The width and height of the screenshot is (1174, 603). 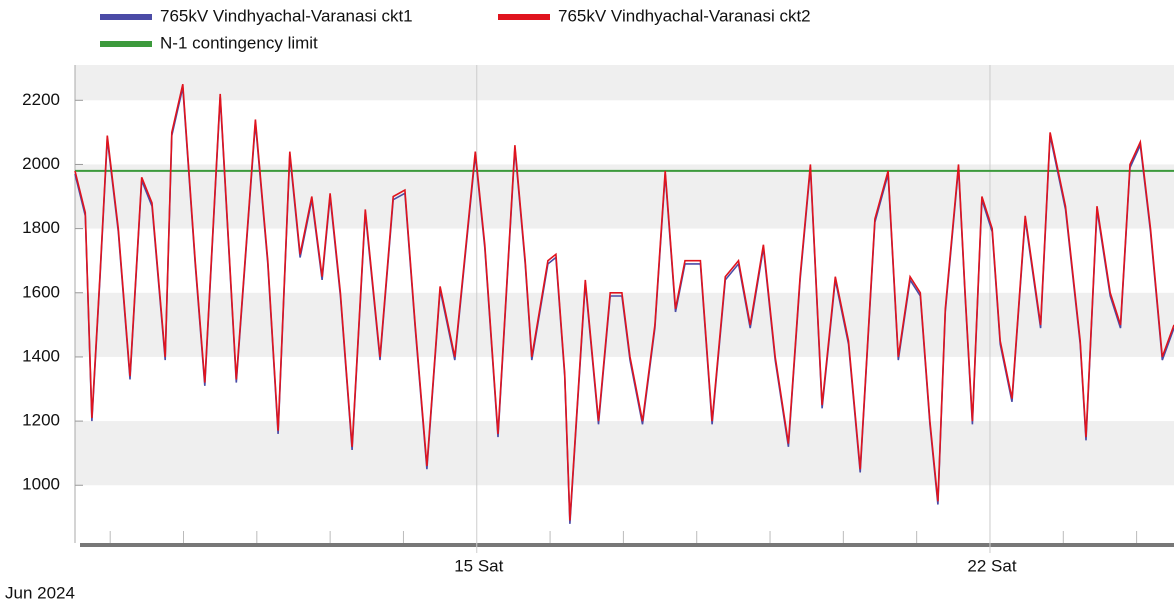 I want to click on y-tick-label: 1600, so click(x=41, y=291).